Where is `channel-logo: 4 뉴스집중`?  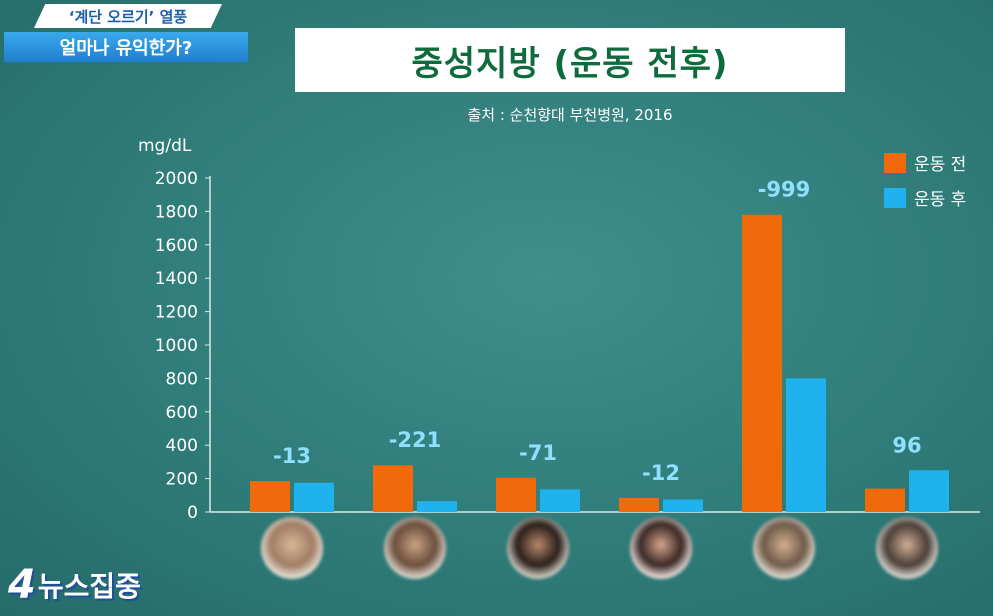
channel-logo: 4 뉴스집중 is located at coordinates (74, 585).